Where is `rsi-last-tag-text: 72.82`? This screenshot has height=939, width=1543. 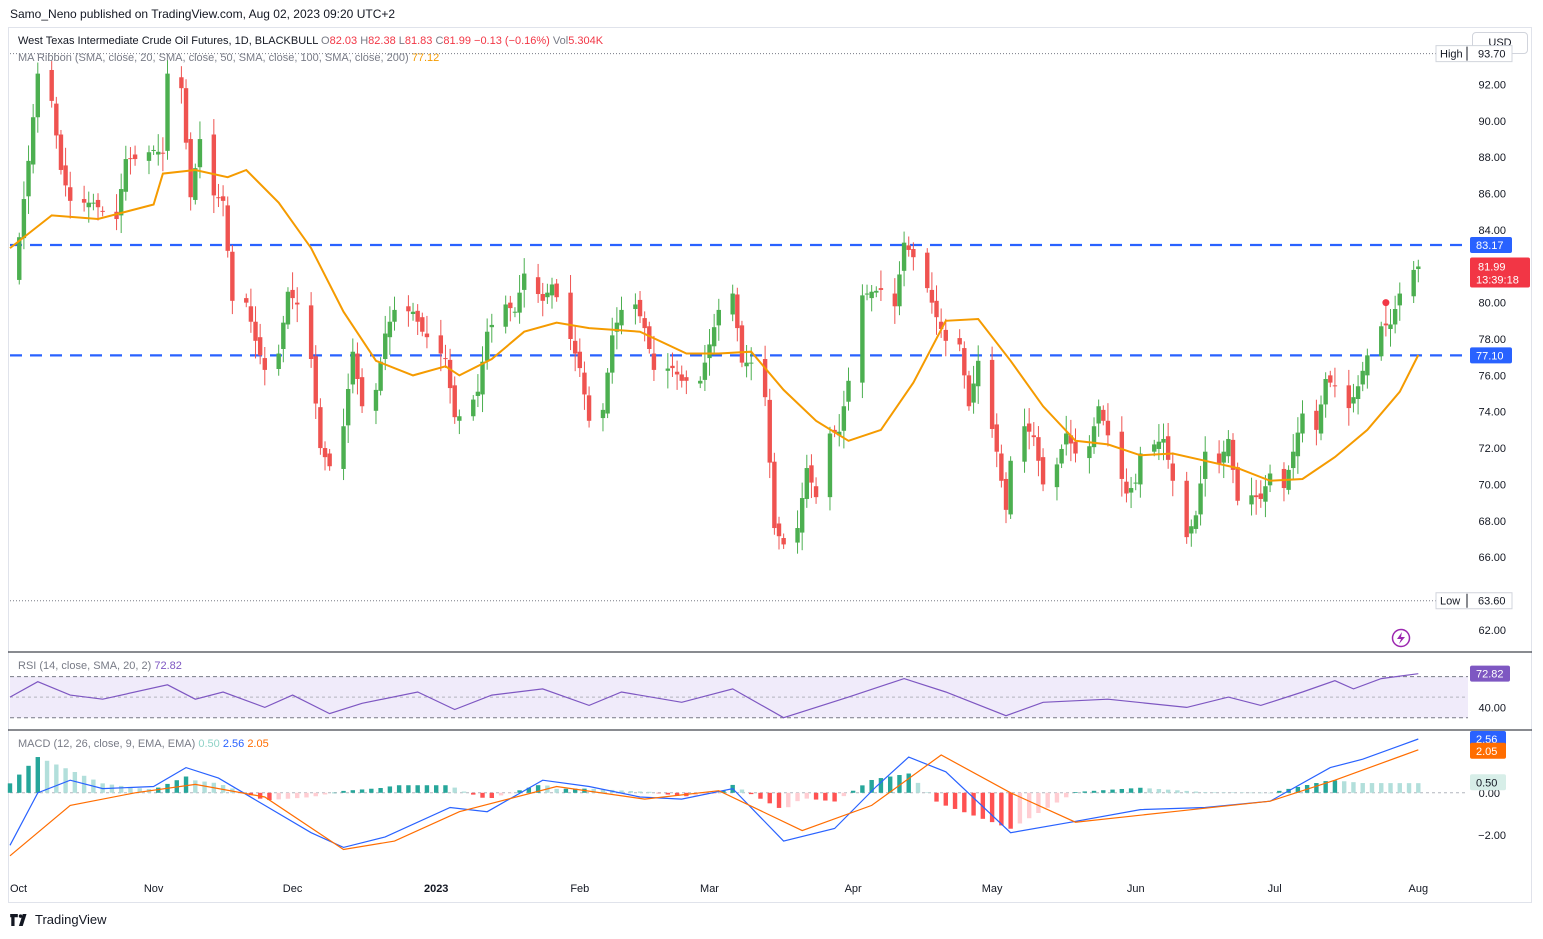
rsi-last-tag-text: 72.82 is located at coordinates (1490, 675).